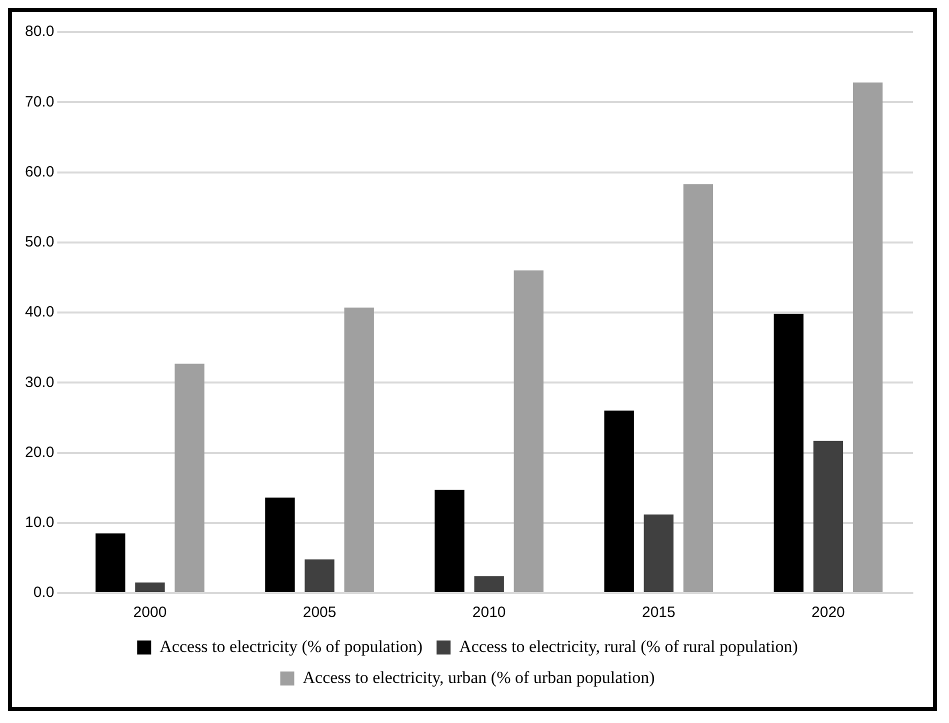 This screenshot has width=949, height=723. I want to click on y-tick-label: 70.0, so click(39, 101).